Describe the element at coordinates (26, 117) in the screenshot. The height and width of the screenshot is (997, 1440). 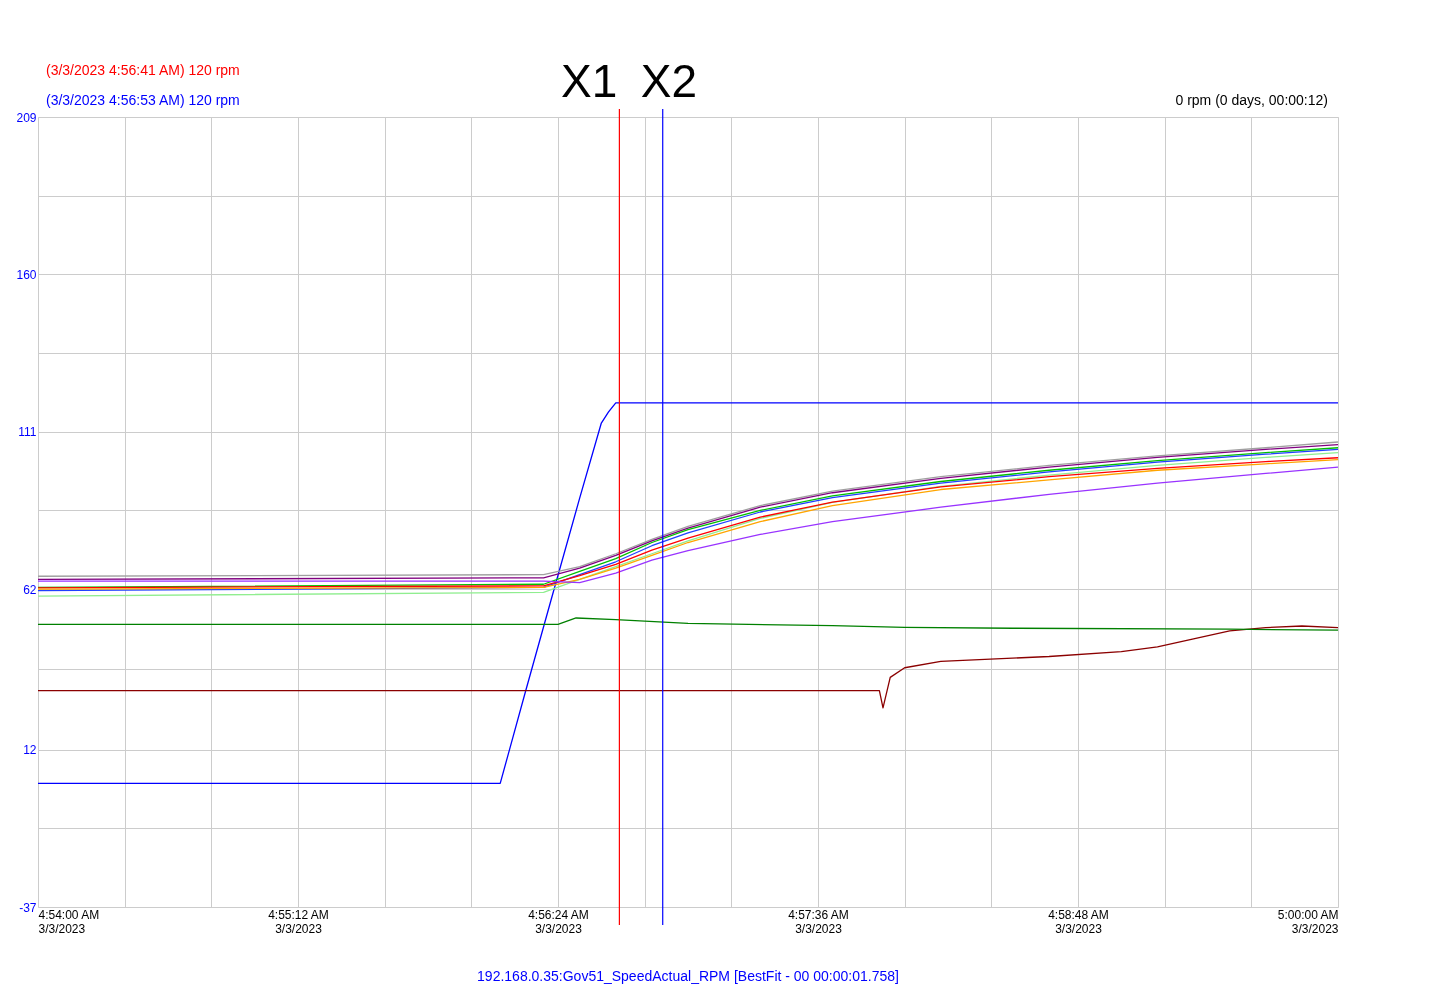
I see `y-tick-label: 209` at that location.